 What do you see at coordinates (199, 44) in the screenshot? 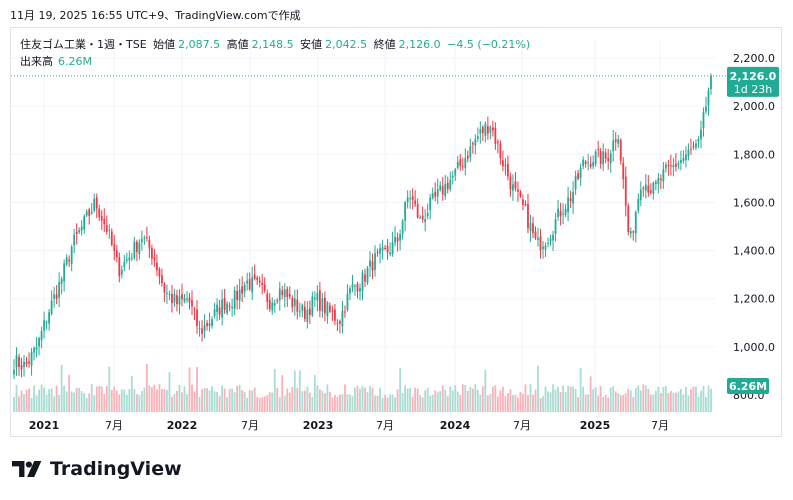
I see `open-value: 2,087.5` at bounding box center [199, 44].